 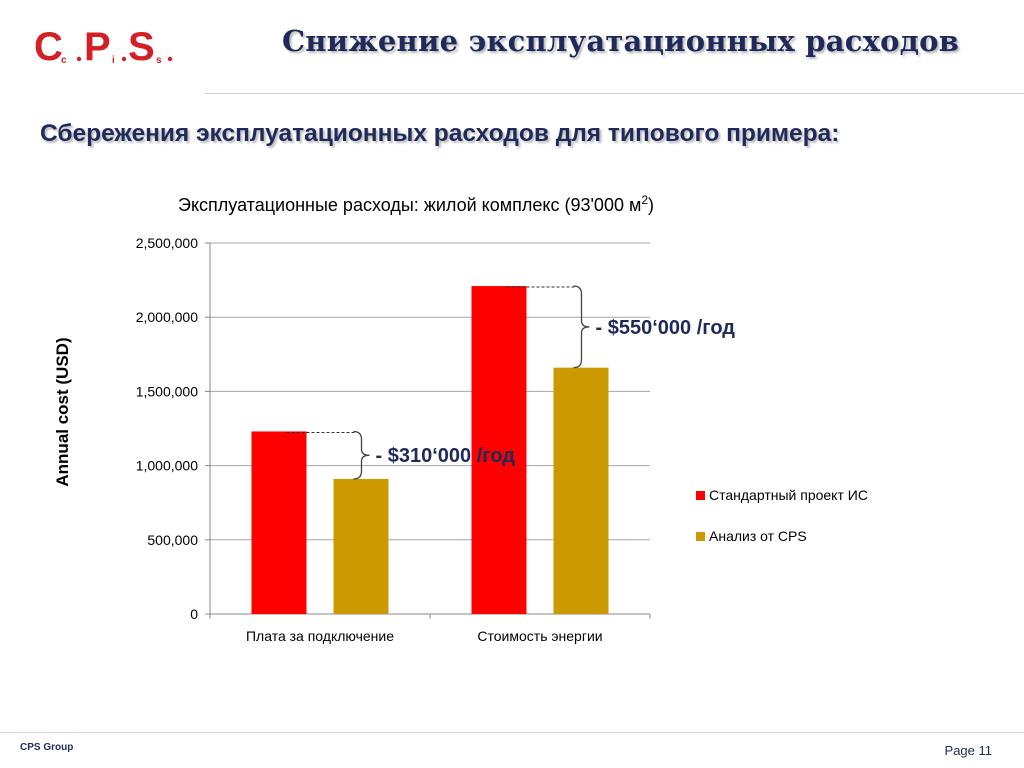 I want to click on y-axis-label: Annual cost (USD), so click(x=62, y=411).